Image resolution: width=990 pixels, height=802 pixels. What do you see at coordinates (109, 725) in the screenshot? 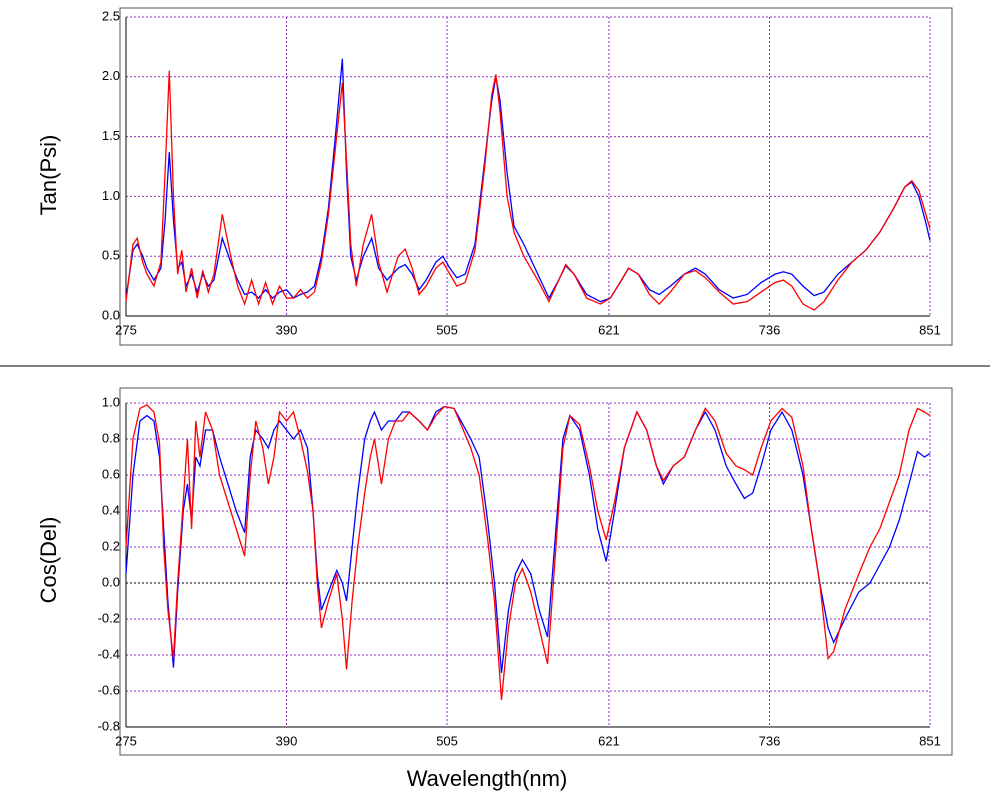
I see `y-tick-label: -0.8` at bounding box center [109, 725].